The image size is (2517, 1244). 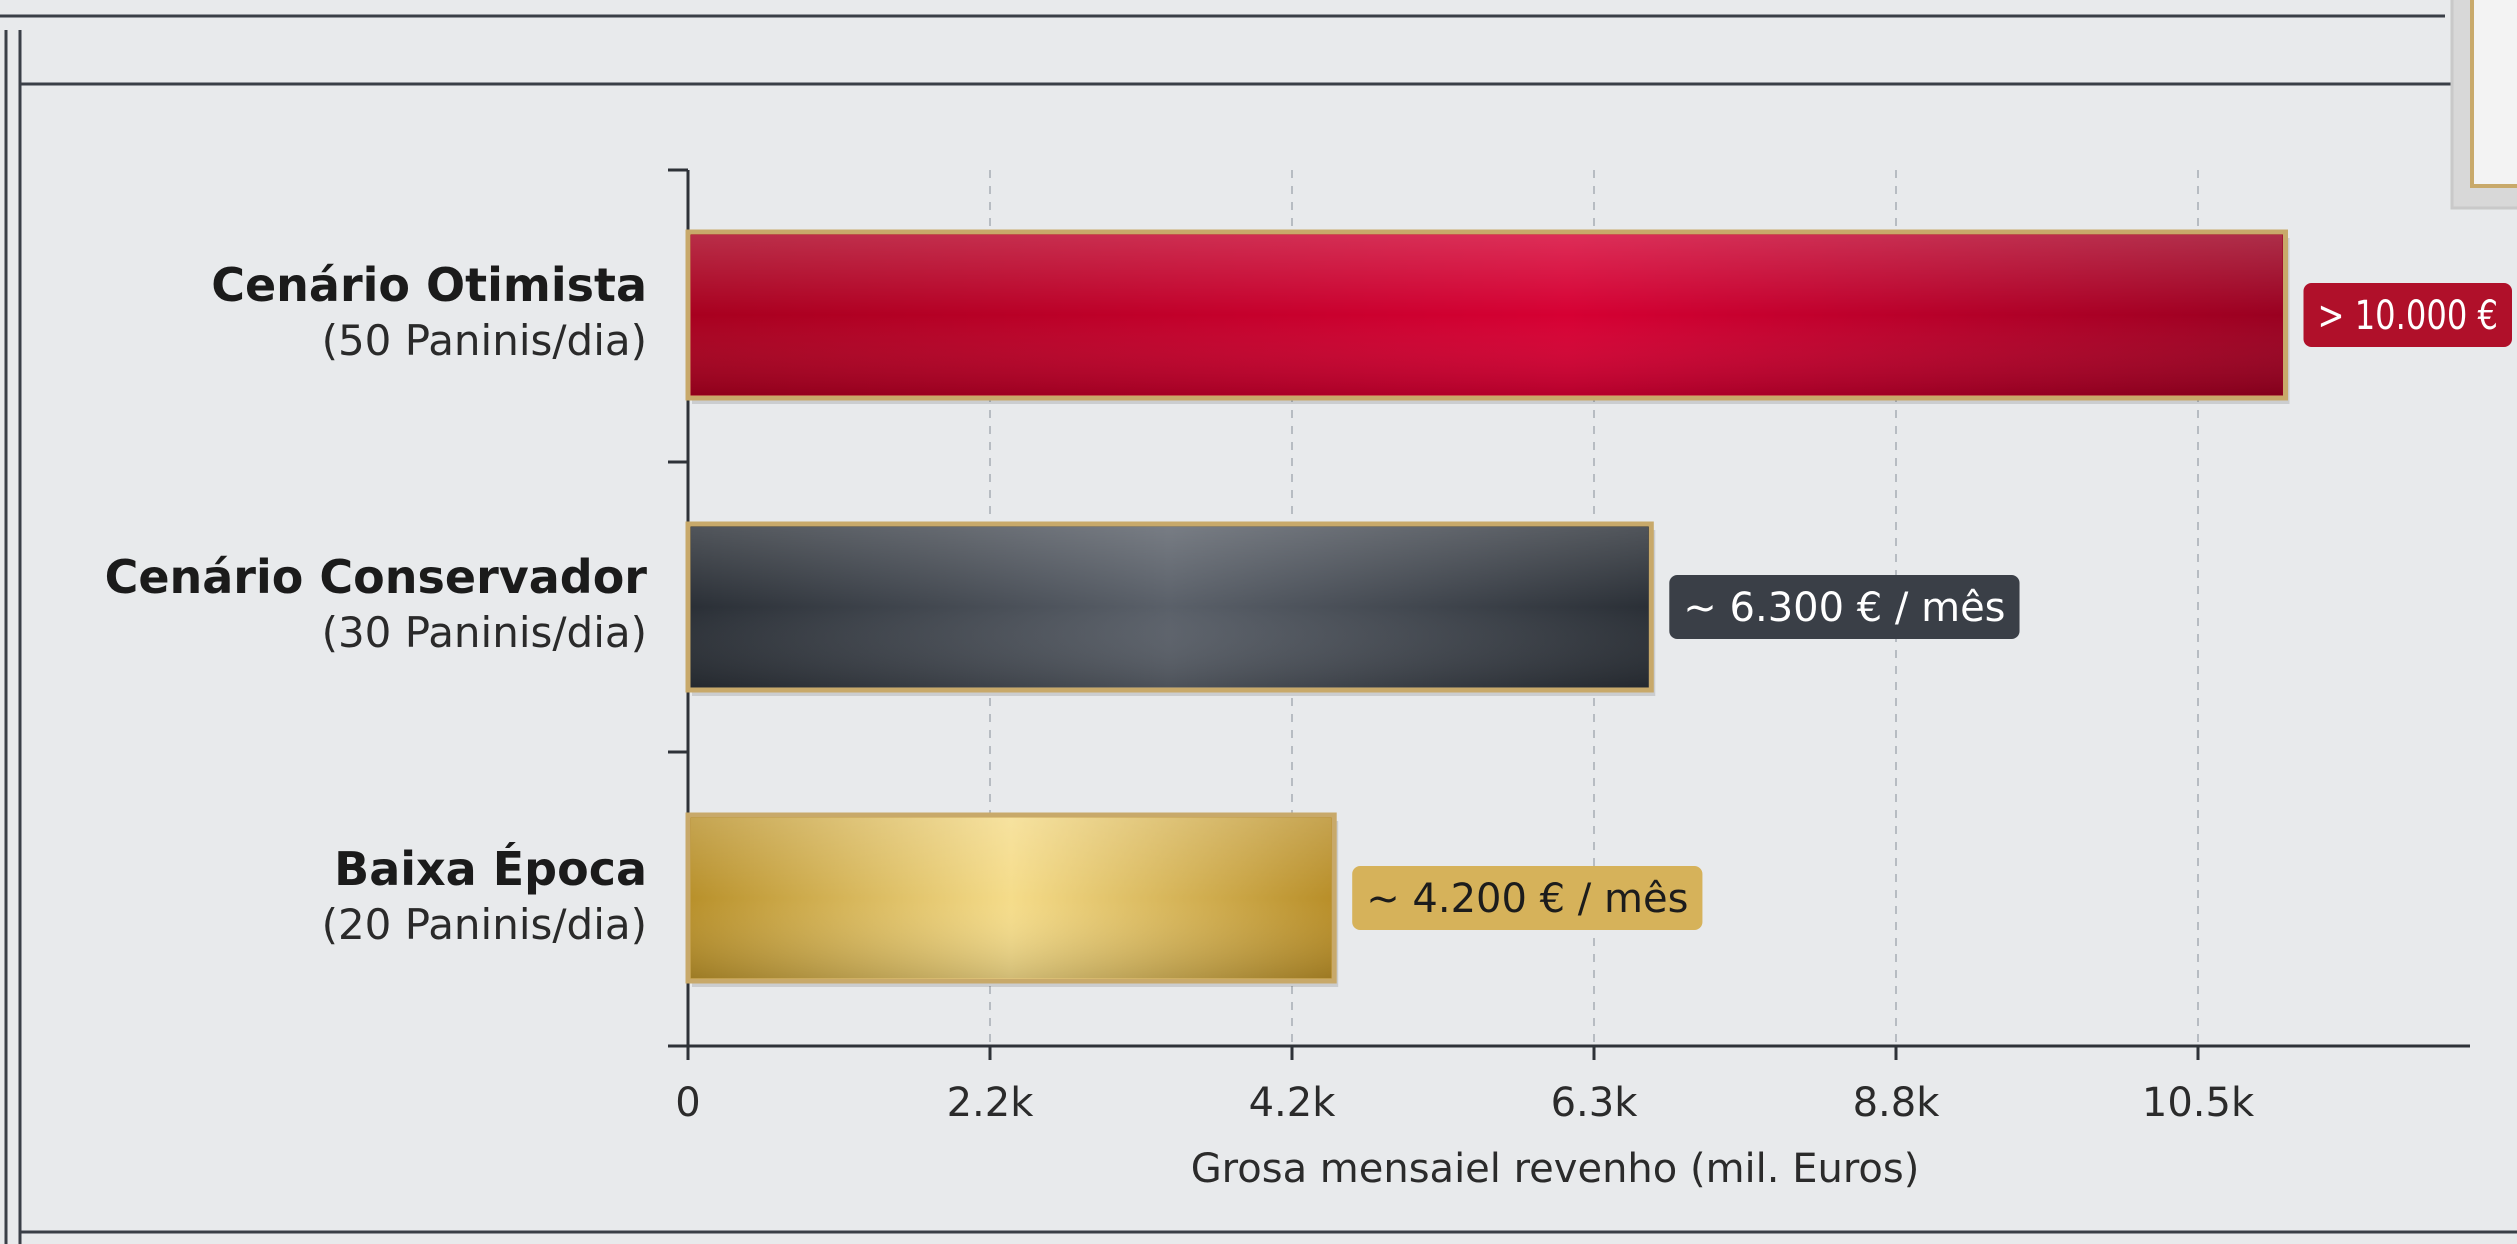 What do you see at coordinates (991, 1103) in the screenshot?
I see `x-tick-label: 2.2k` at bounding box center [991, 1103].